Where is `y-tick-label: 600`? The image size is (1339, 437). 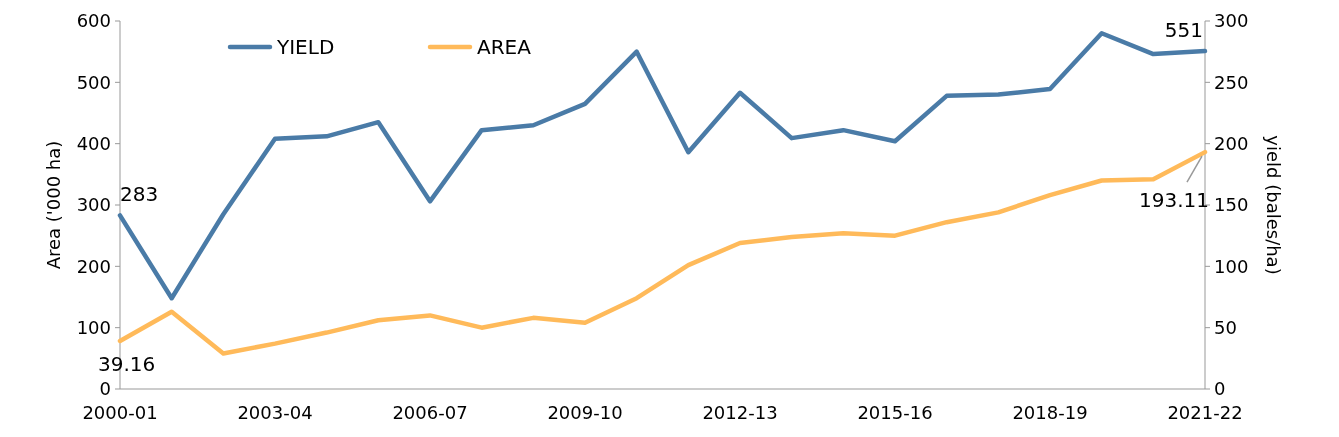 y-tick-label: 600 is located at coordinates (93, 21).